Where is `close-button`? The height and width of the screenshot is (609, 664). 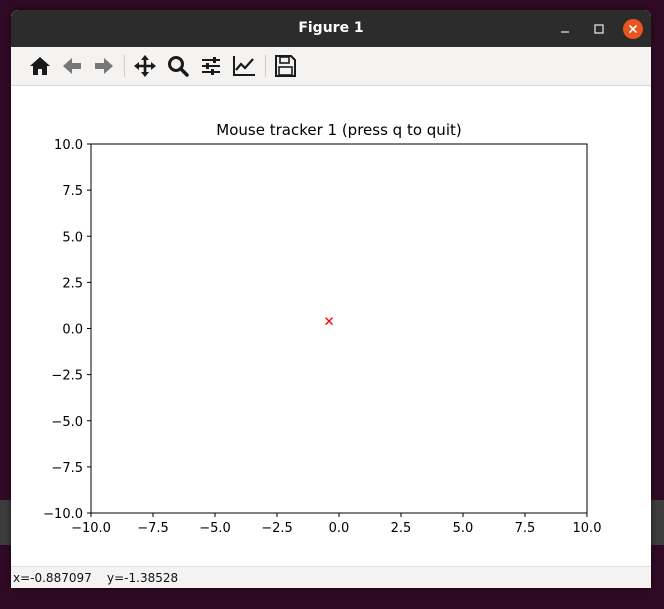 close-button is located at coordinates (633, 29).